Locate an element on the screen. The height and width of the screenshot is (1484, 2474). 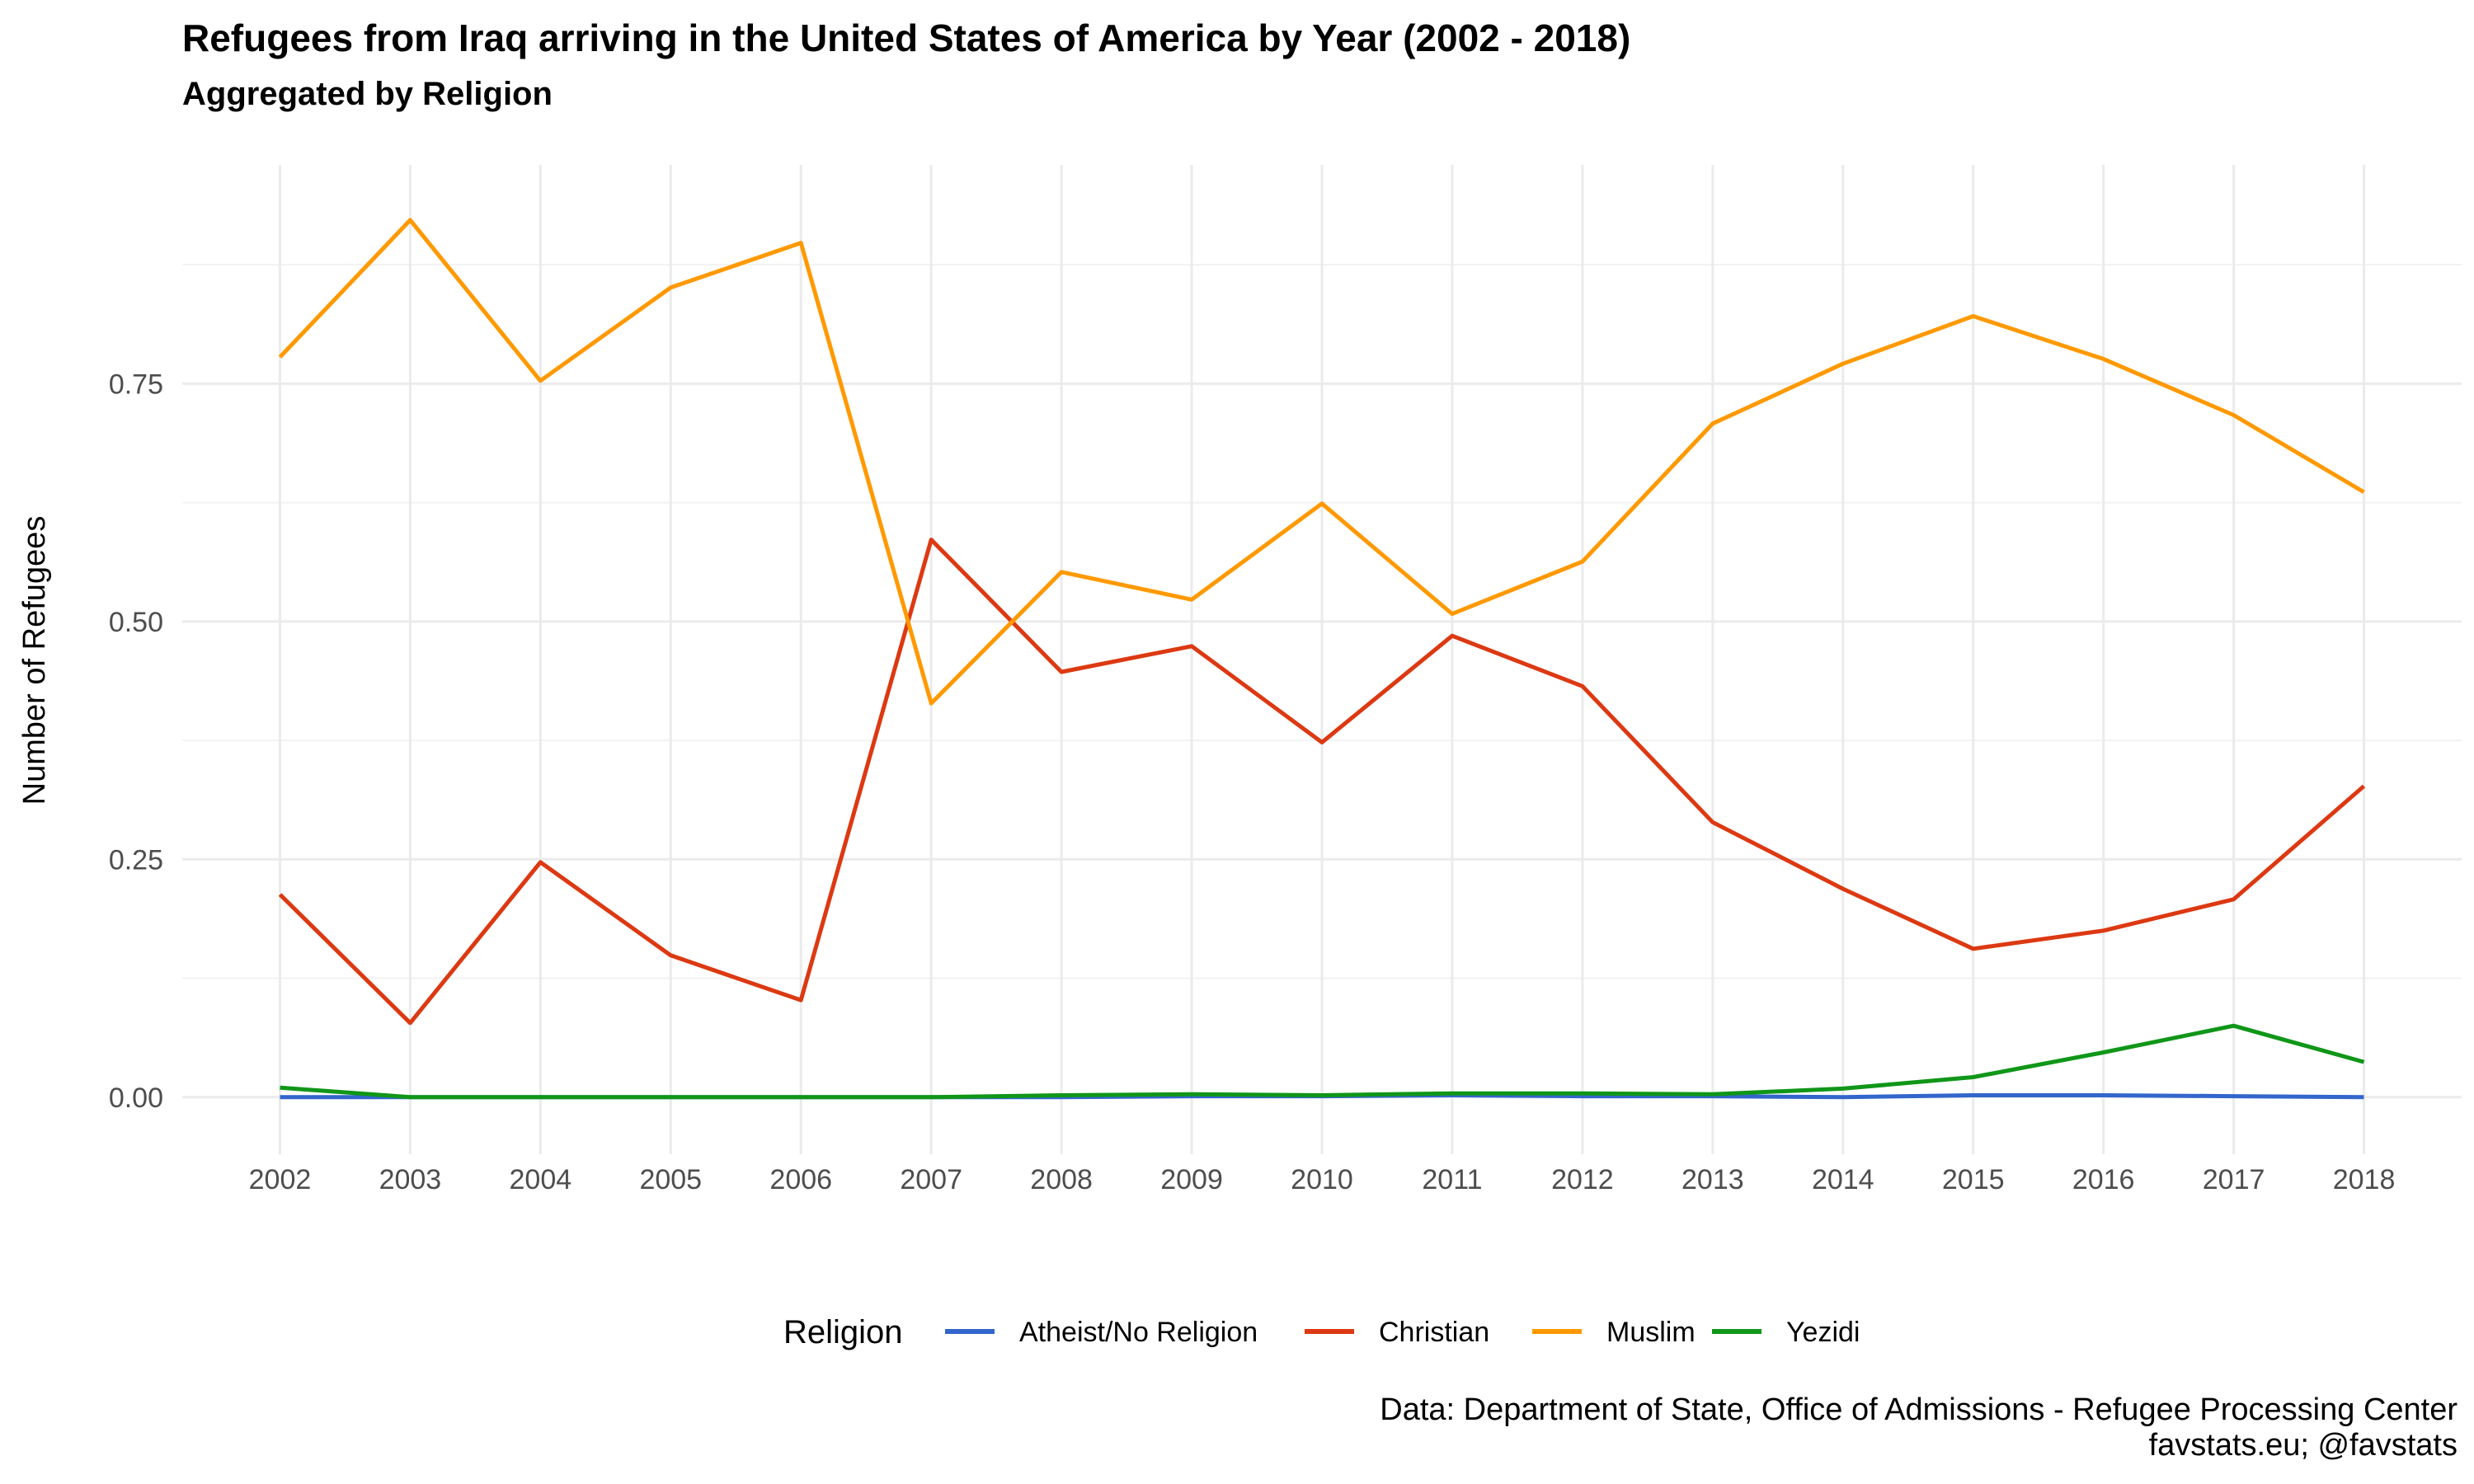
x-tick-label: 2012 is located at coordinates (1582, 1179).